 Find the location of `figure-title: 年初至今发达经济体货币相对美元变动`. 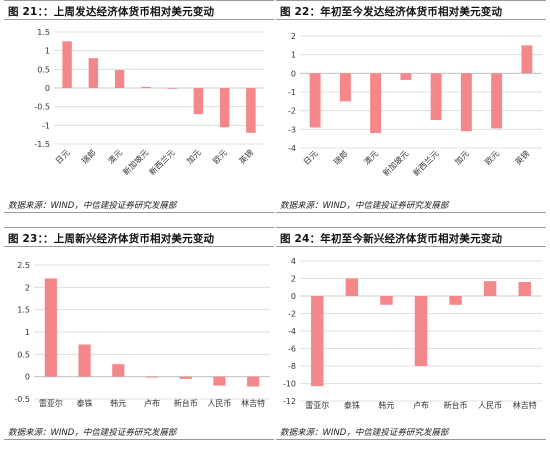

figure-title: 年初至今发达经济体货币相对美元变动 is located at coordinates (411, 12).